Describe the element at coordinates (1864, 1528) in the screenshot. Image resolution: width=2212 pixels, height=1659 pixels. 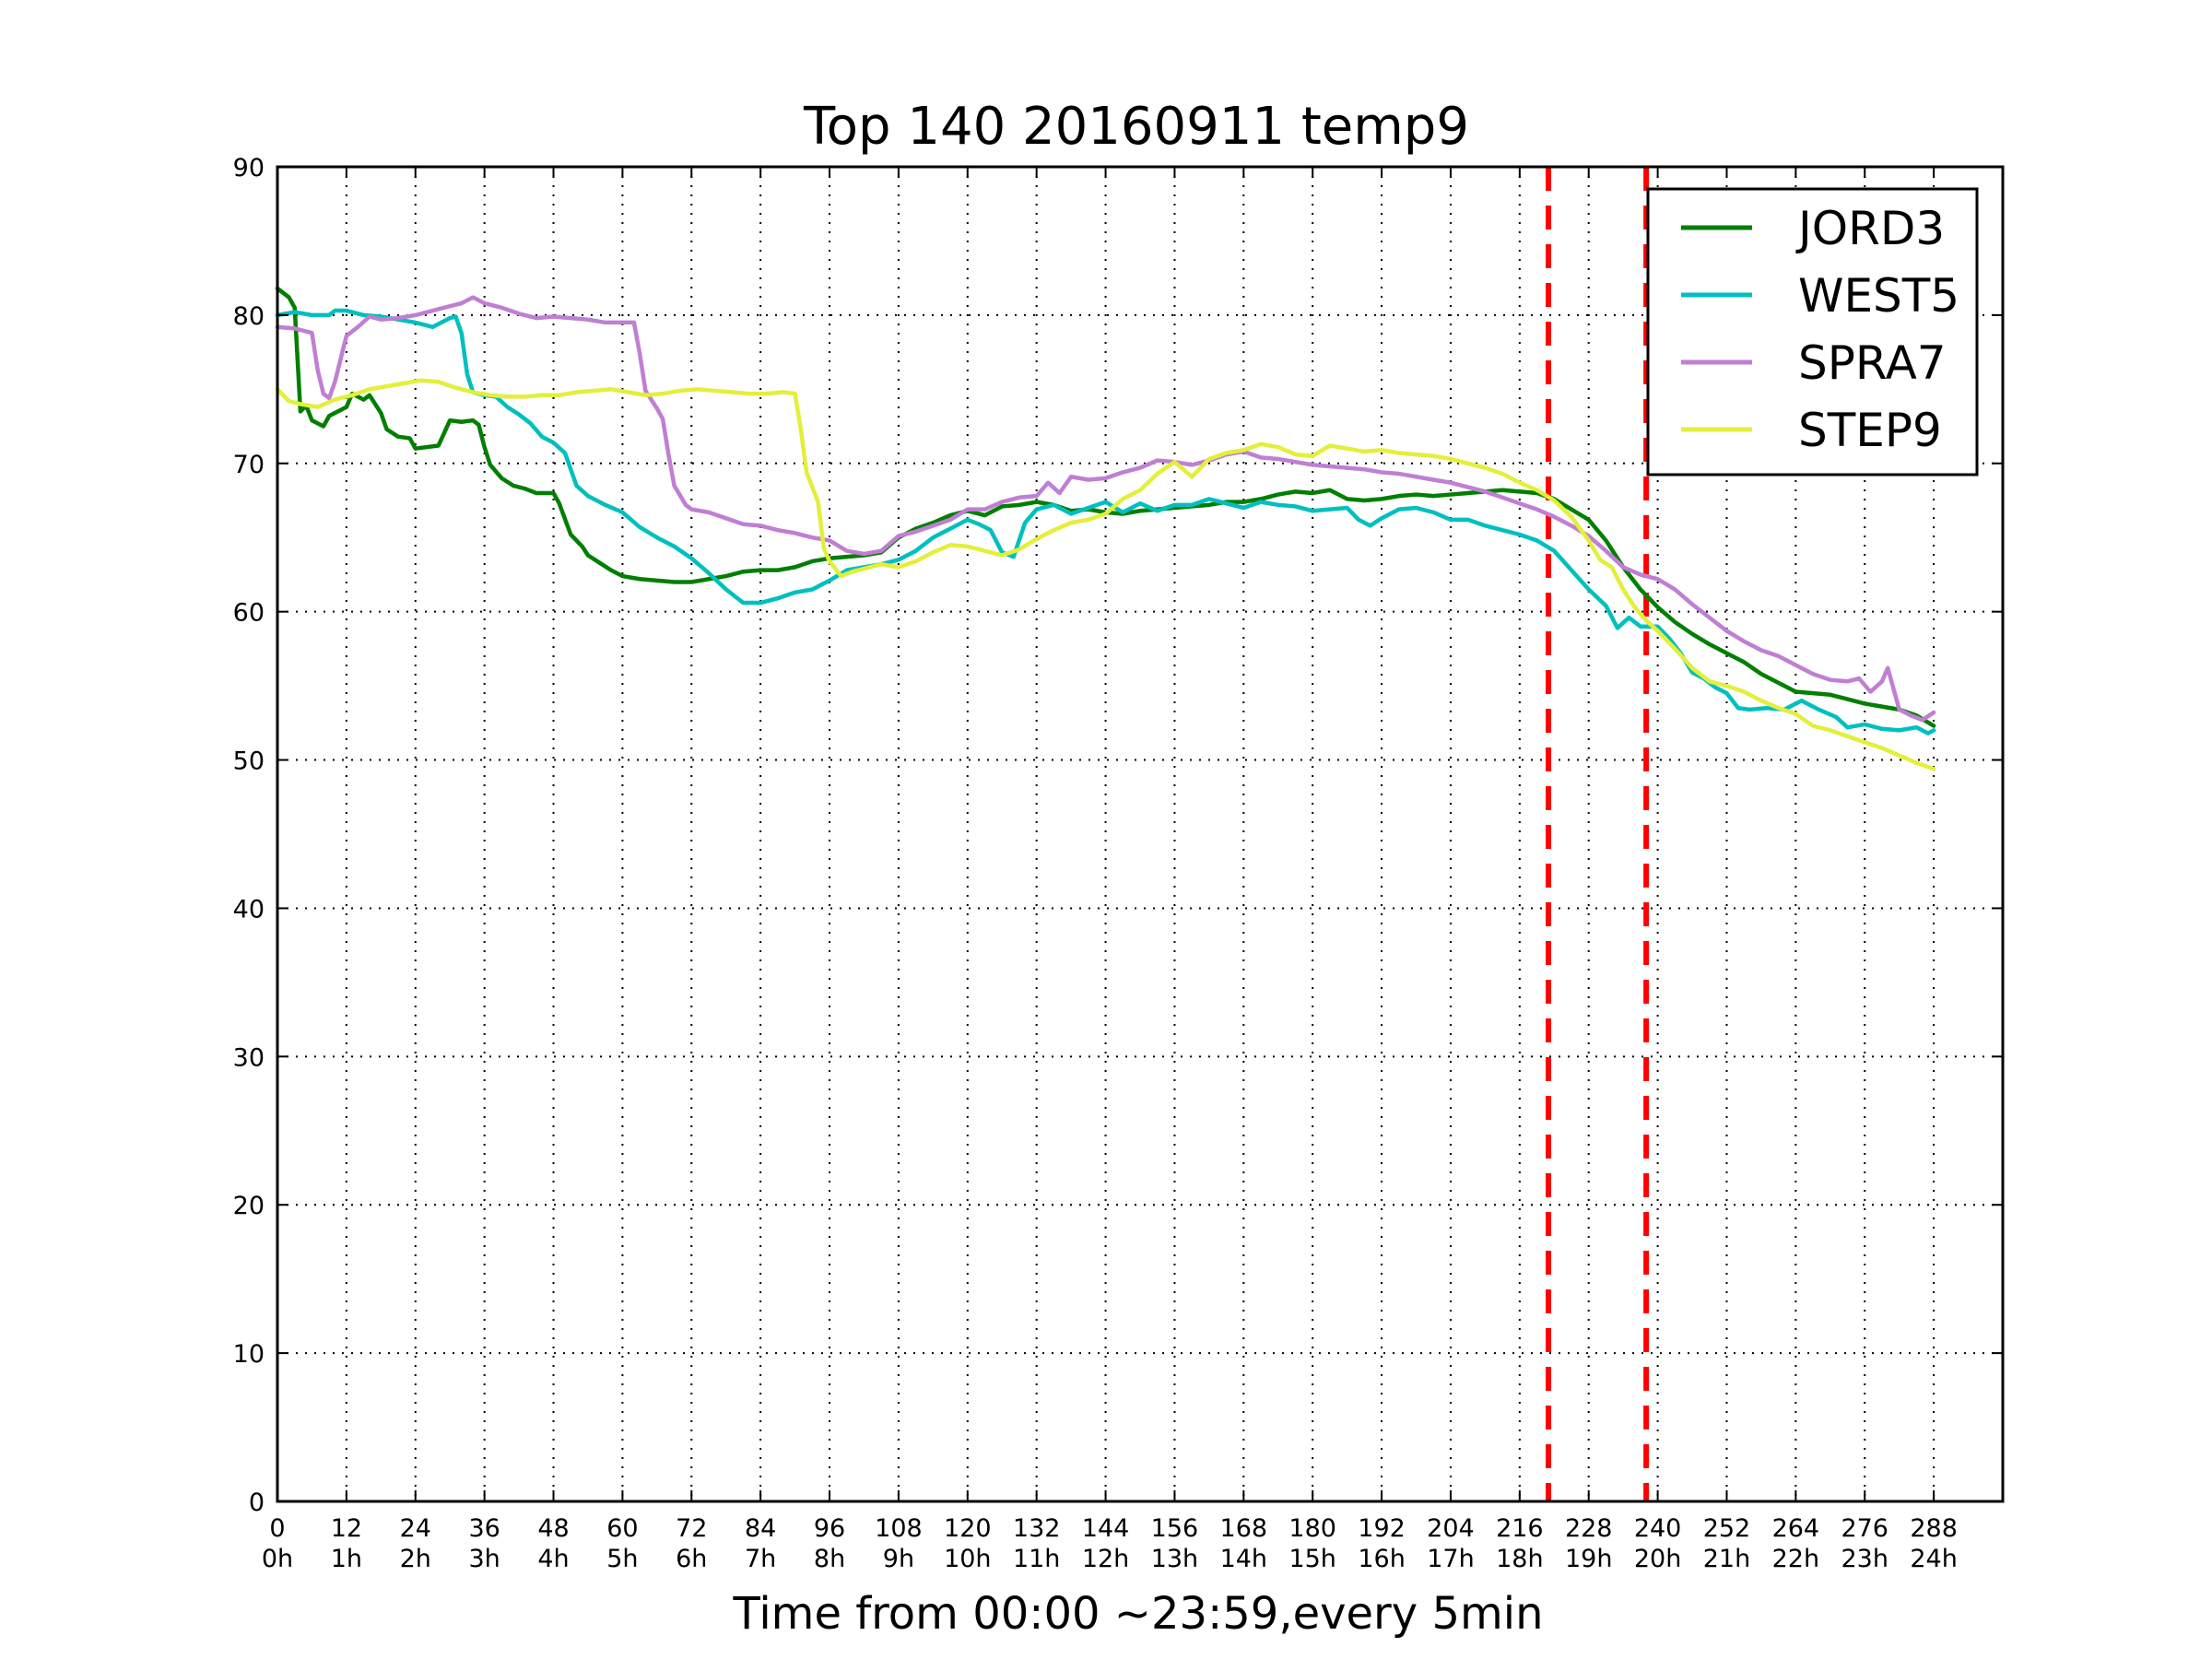
I see `x-tick-label-23: 276` at that location.